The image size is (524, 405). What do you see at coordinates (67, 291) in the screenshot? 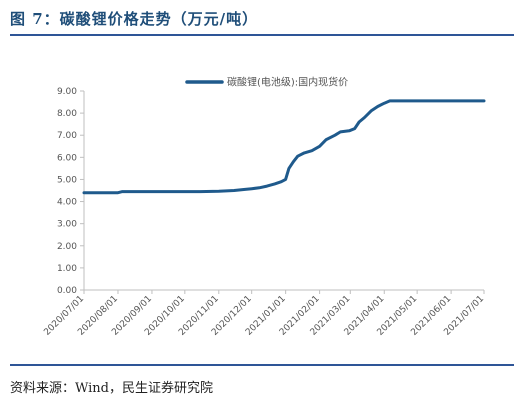
I see `y-tick-label: 0.00` at bounding box center [67, 291].